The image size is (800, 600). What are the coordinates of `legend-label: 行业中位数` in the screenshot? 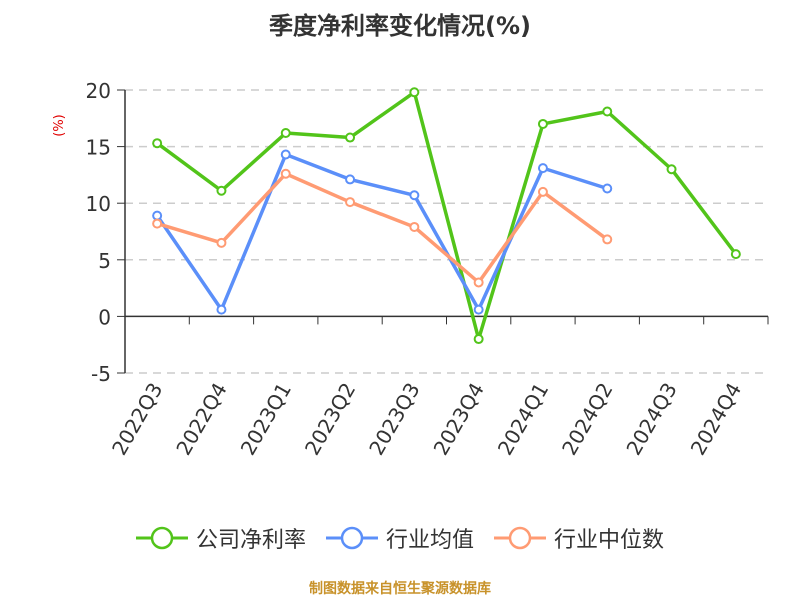 It's located at (609, 540).